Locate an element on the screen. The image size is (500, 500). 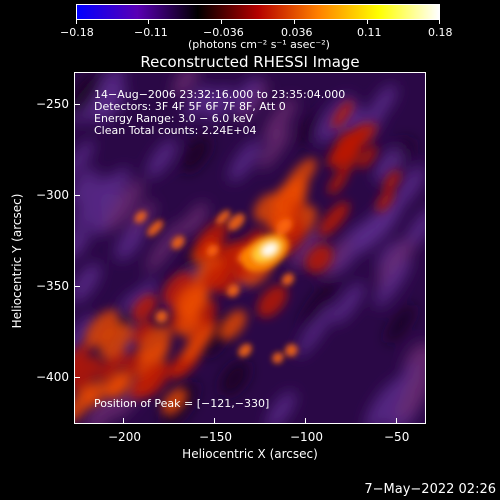
y-tick-label: −300 is located at coordinates (52, 195).